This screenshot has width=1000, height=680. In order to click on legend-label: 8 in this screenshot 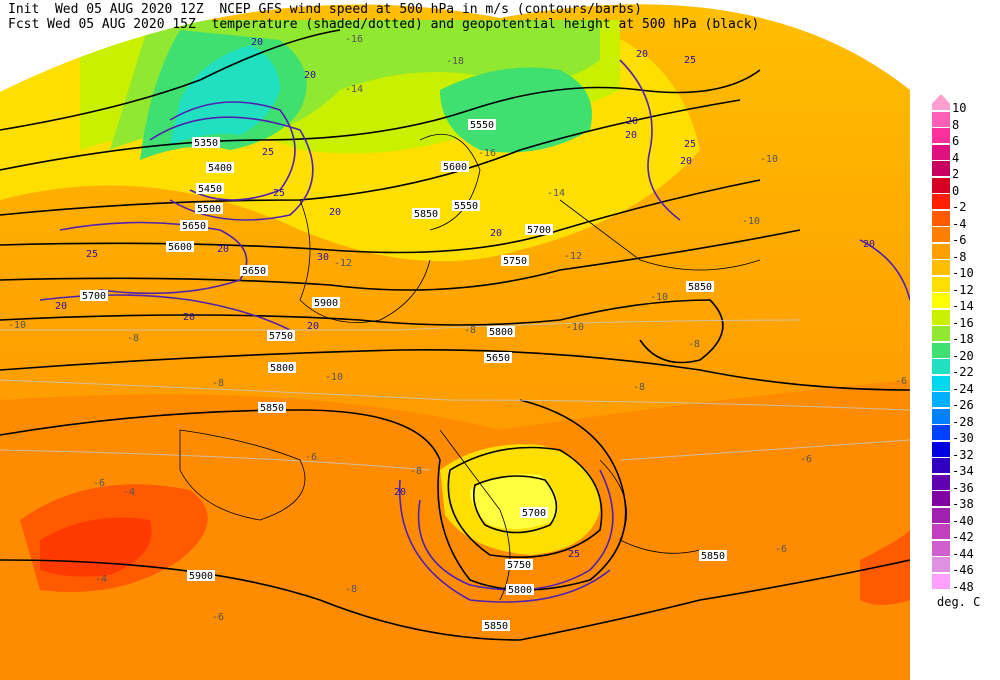, I will do `click(956, 124)`.